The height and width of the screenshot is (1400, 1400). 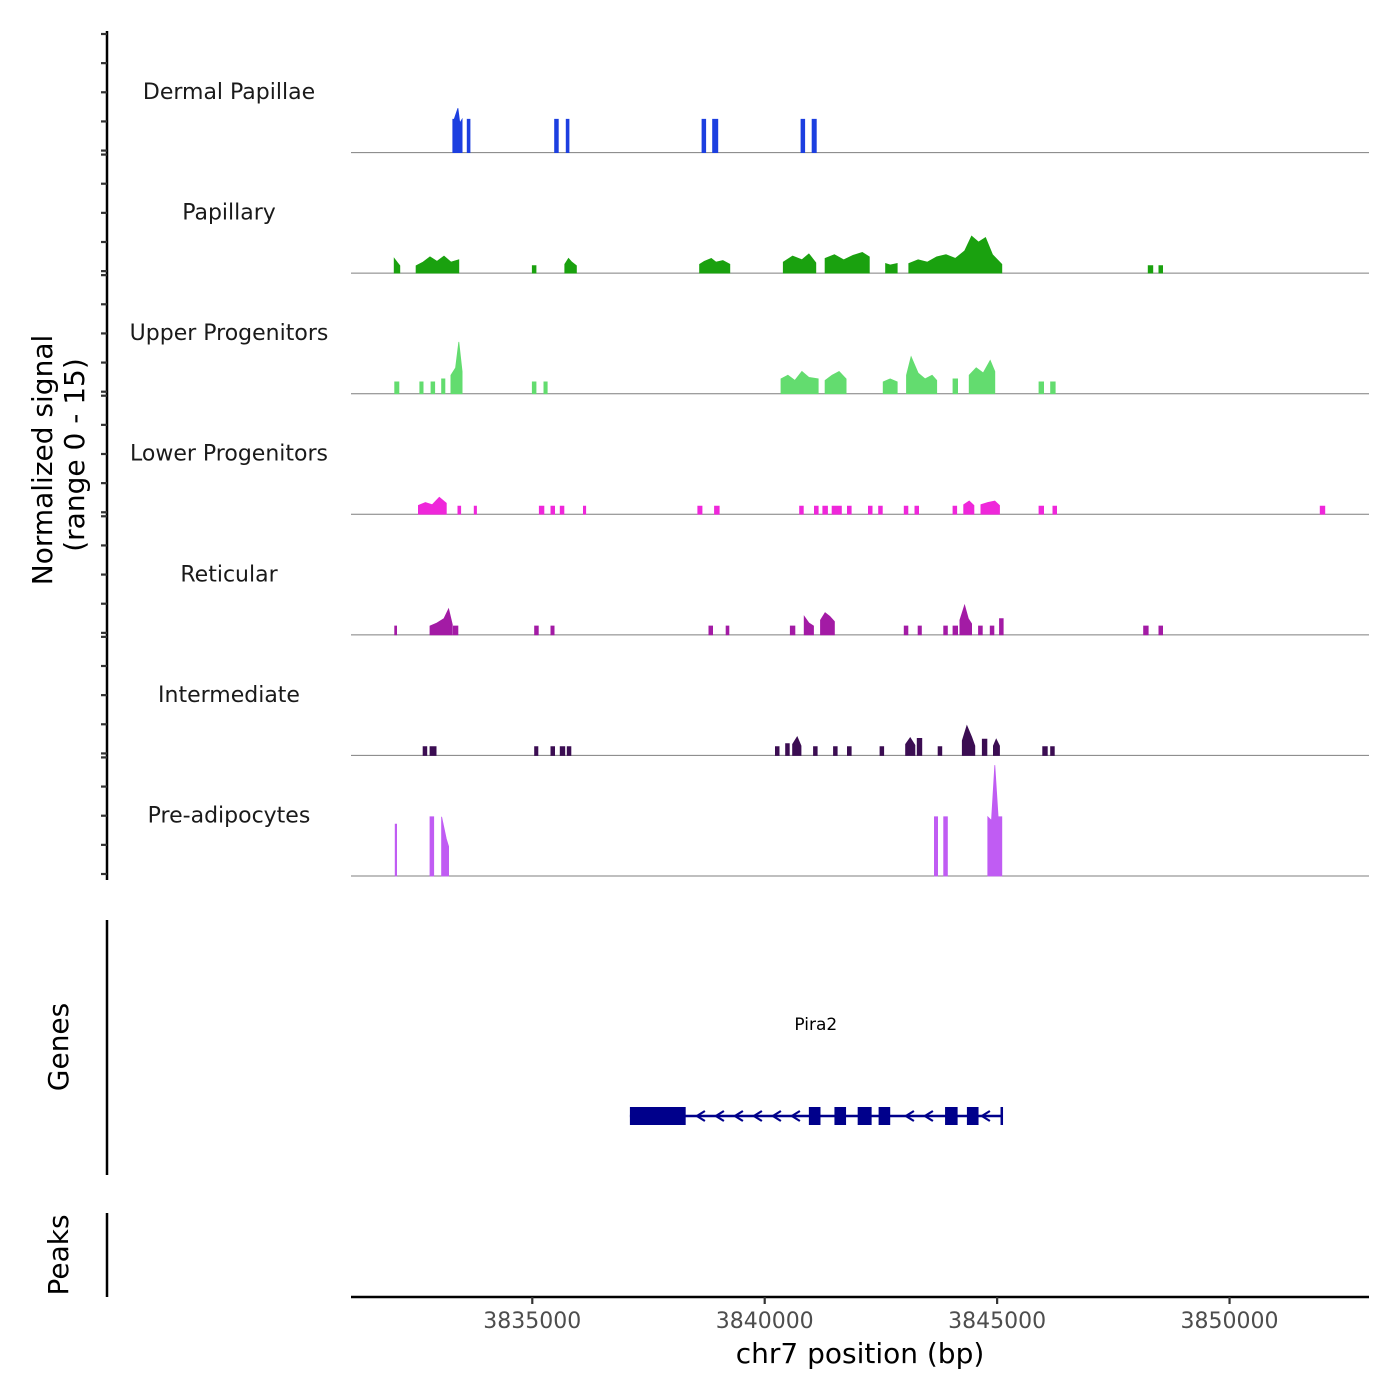 What do you see at coordinates (75, 1255) in the screenshot?
I see `peaks-panel: Peaks` at bounding box center [75, 1255].